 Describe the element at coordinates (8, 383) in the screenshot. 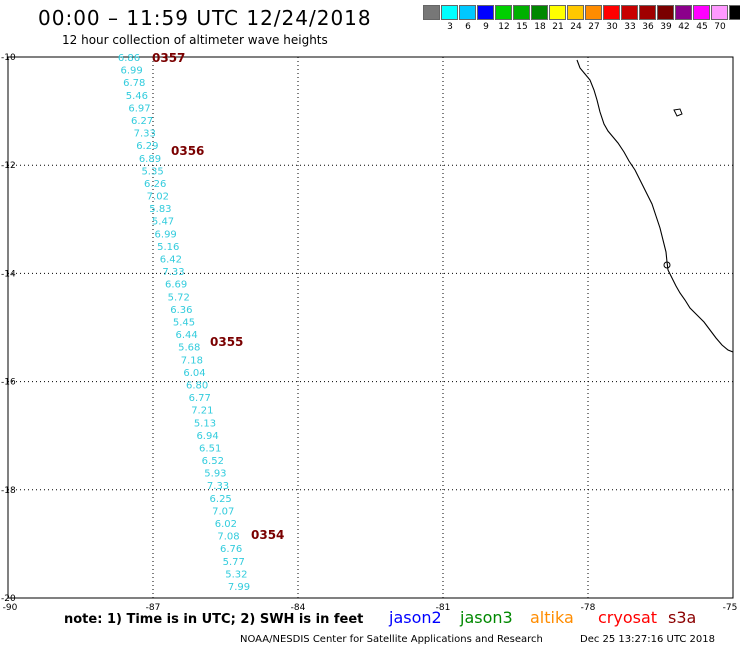

I see `lat-tick-label: -16` at that location.